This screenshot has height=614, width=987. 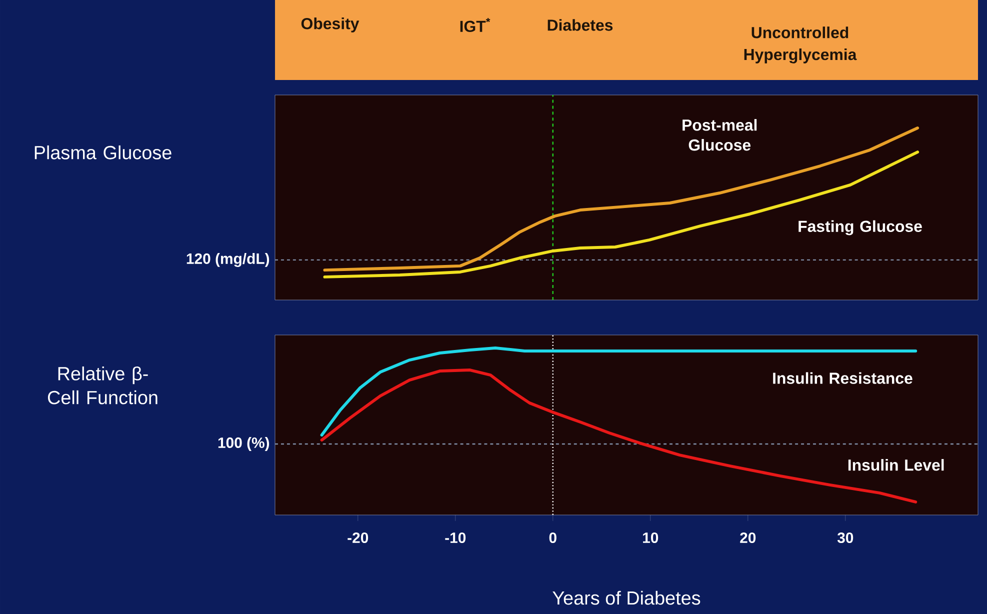 I want to click on x-tick-label: 0, so click(x=552, y=538).